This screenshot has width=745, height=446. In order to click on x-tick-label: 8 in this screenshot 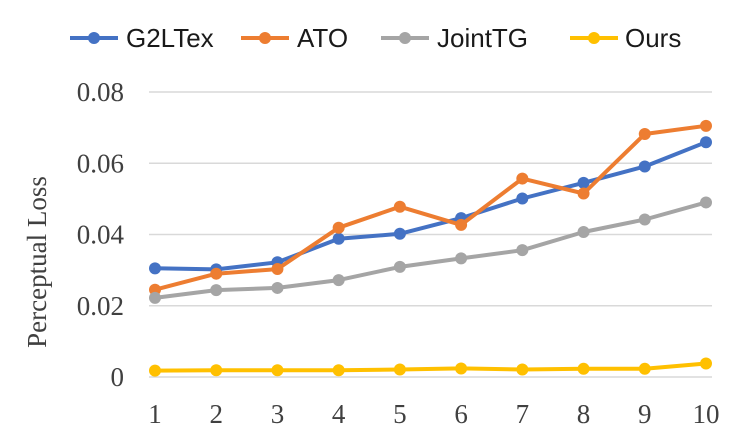, I will do `click(584, 414)`.